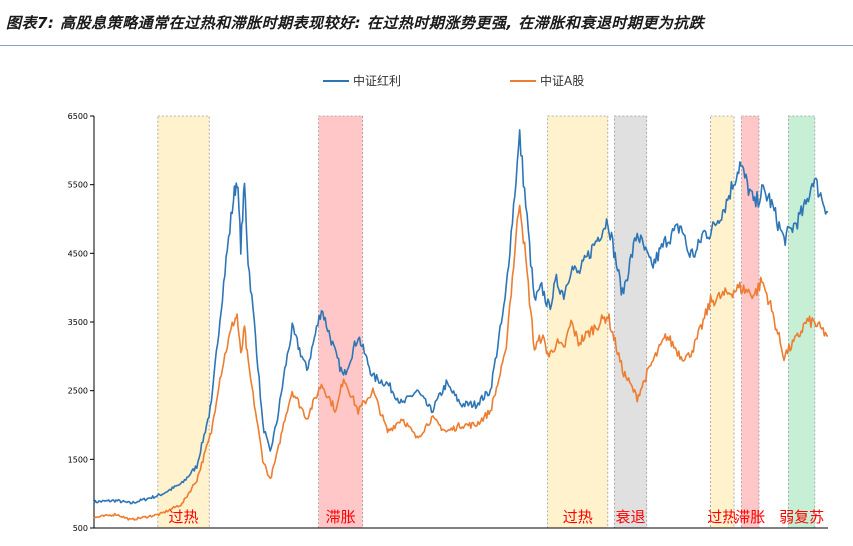  Describe the element at coordinates (78, 185) in the screenshot. I see `y-tick-label-1: 5500` at that location.